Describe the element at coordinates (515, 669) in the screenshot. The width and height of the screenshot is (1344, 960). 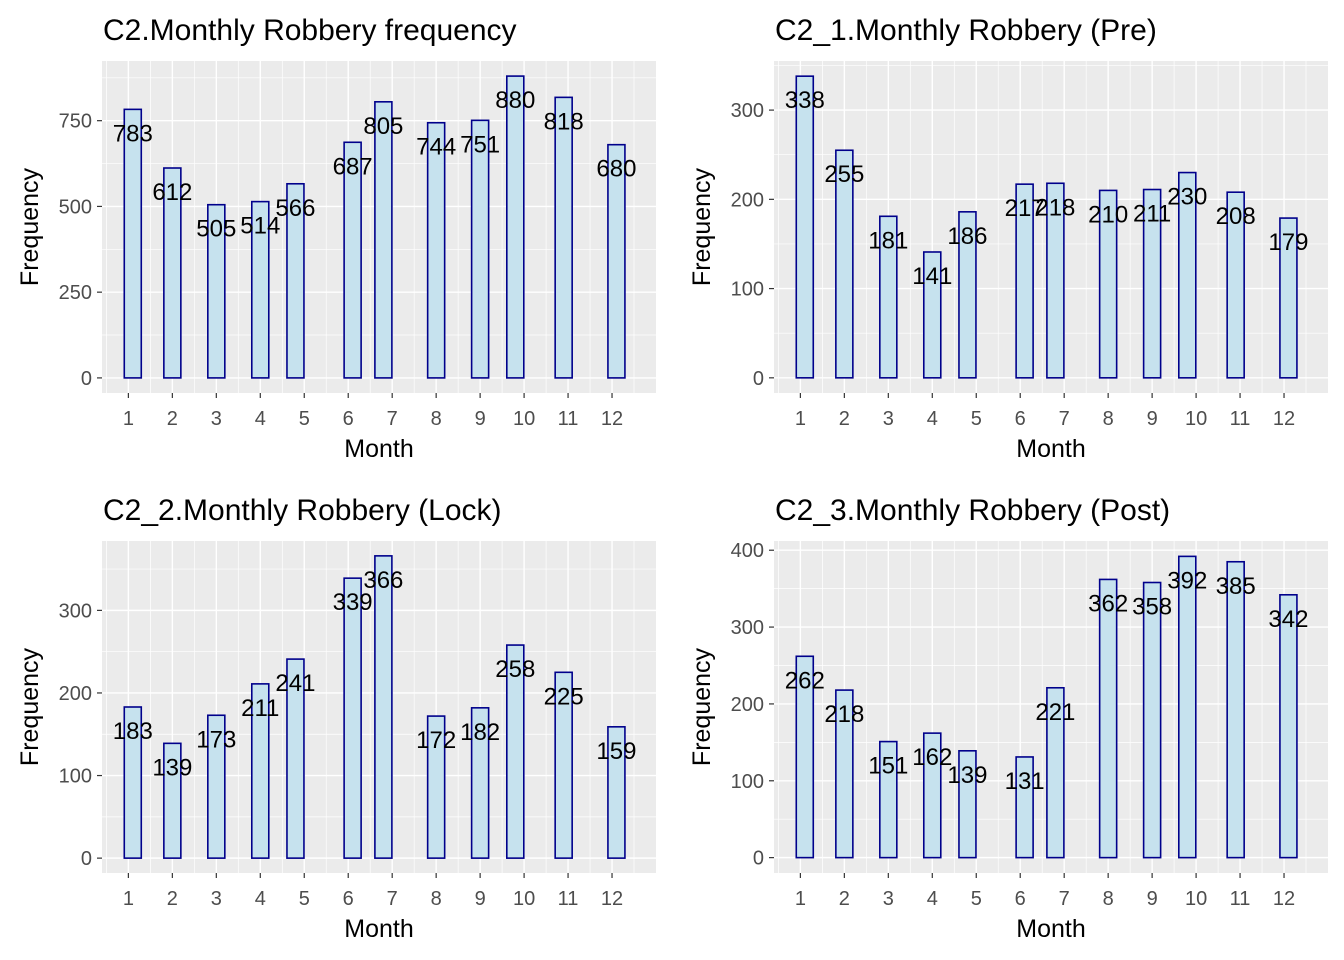
I see `data-label: 258` at that location.